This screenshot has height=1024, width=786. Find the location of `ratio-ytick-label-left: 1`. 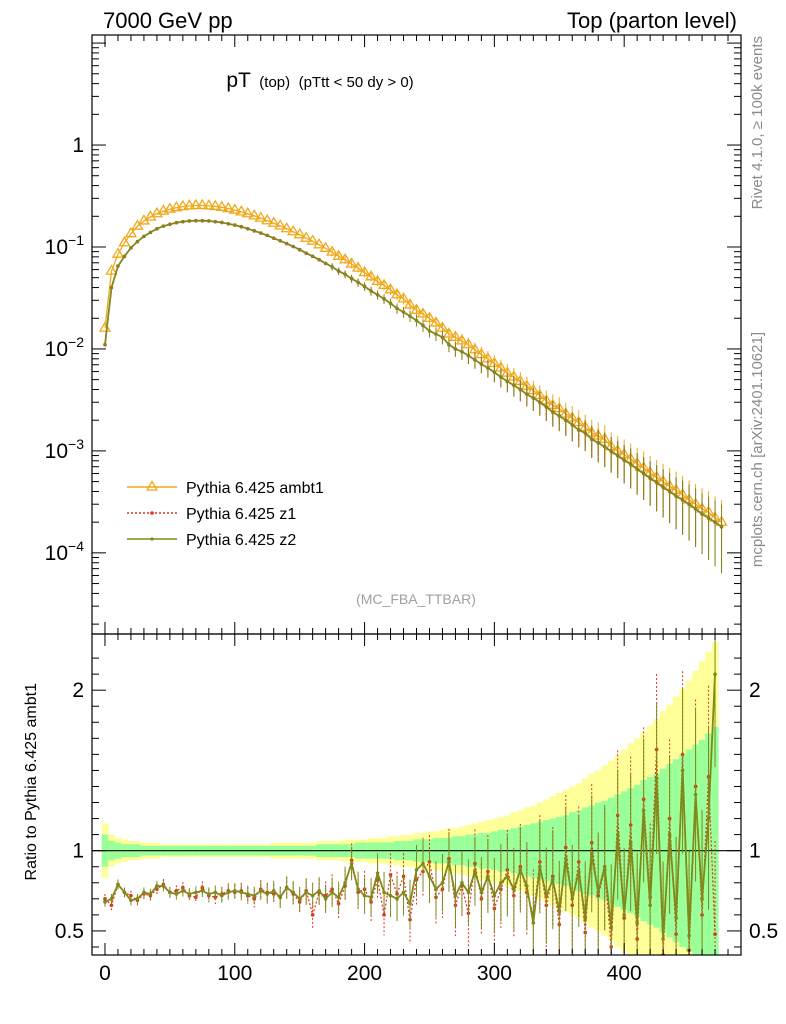

ratio-ytick-label-left: 1 is located at coordinates (78, 851).